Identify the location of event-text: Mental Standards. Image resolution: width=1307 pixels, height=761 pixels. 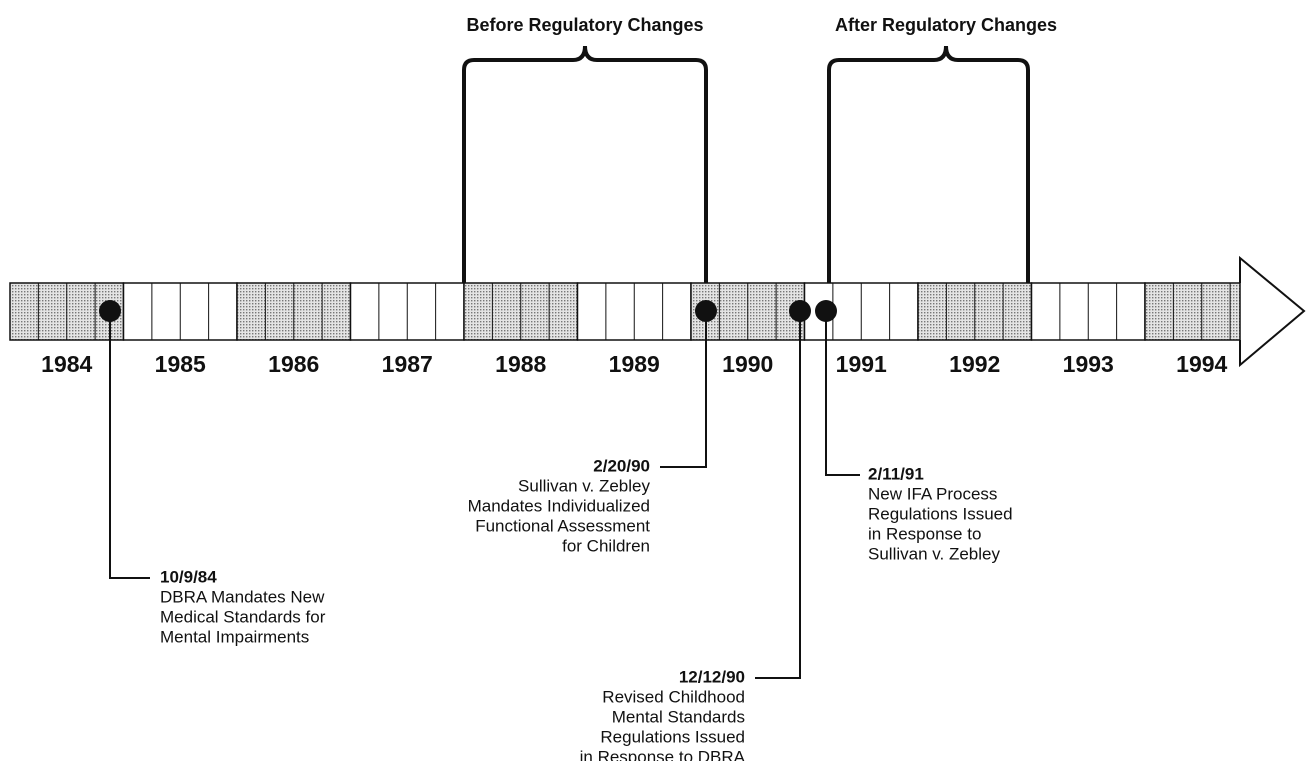
(678, 716).